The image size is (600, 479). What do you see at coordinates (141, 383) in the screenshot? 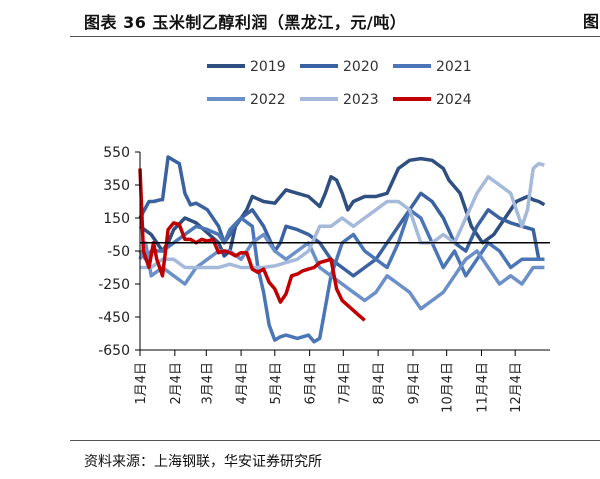
I see `x-tick-label: 1月4日` at bounding box center [141, 383].